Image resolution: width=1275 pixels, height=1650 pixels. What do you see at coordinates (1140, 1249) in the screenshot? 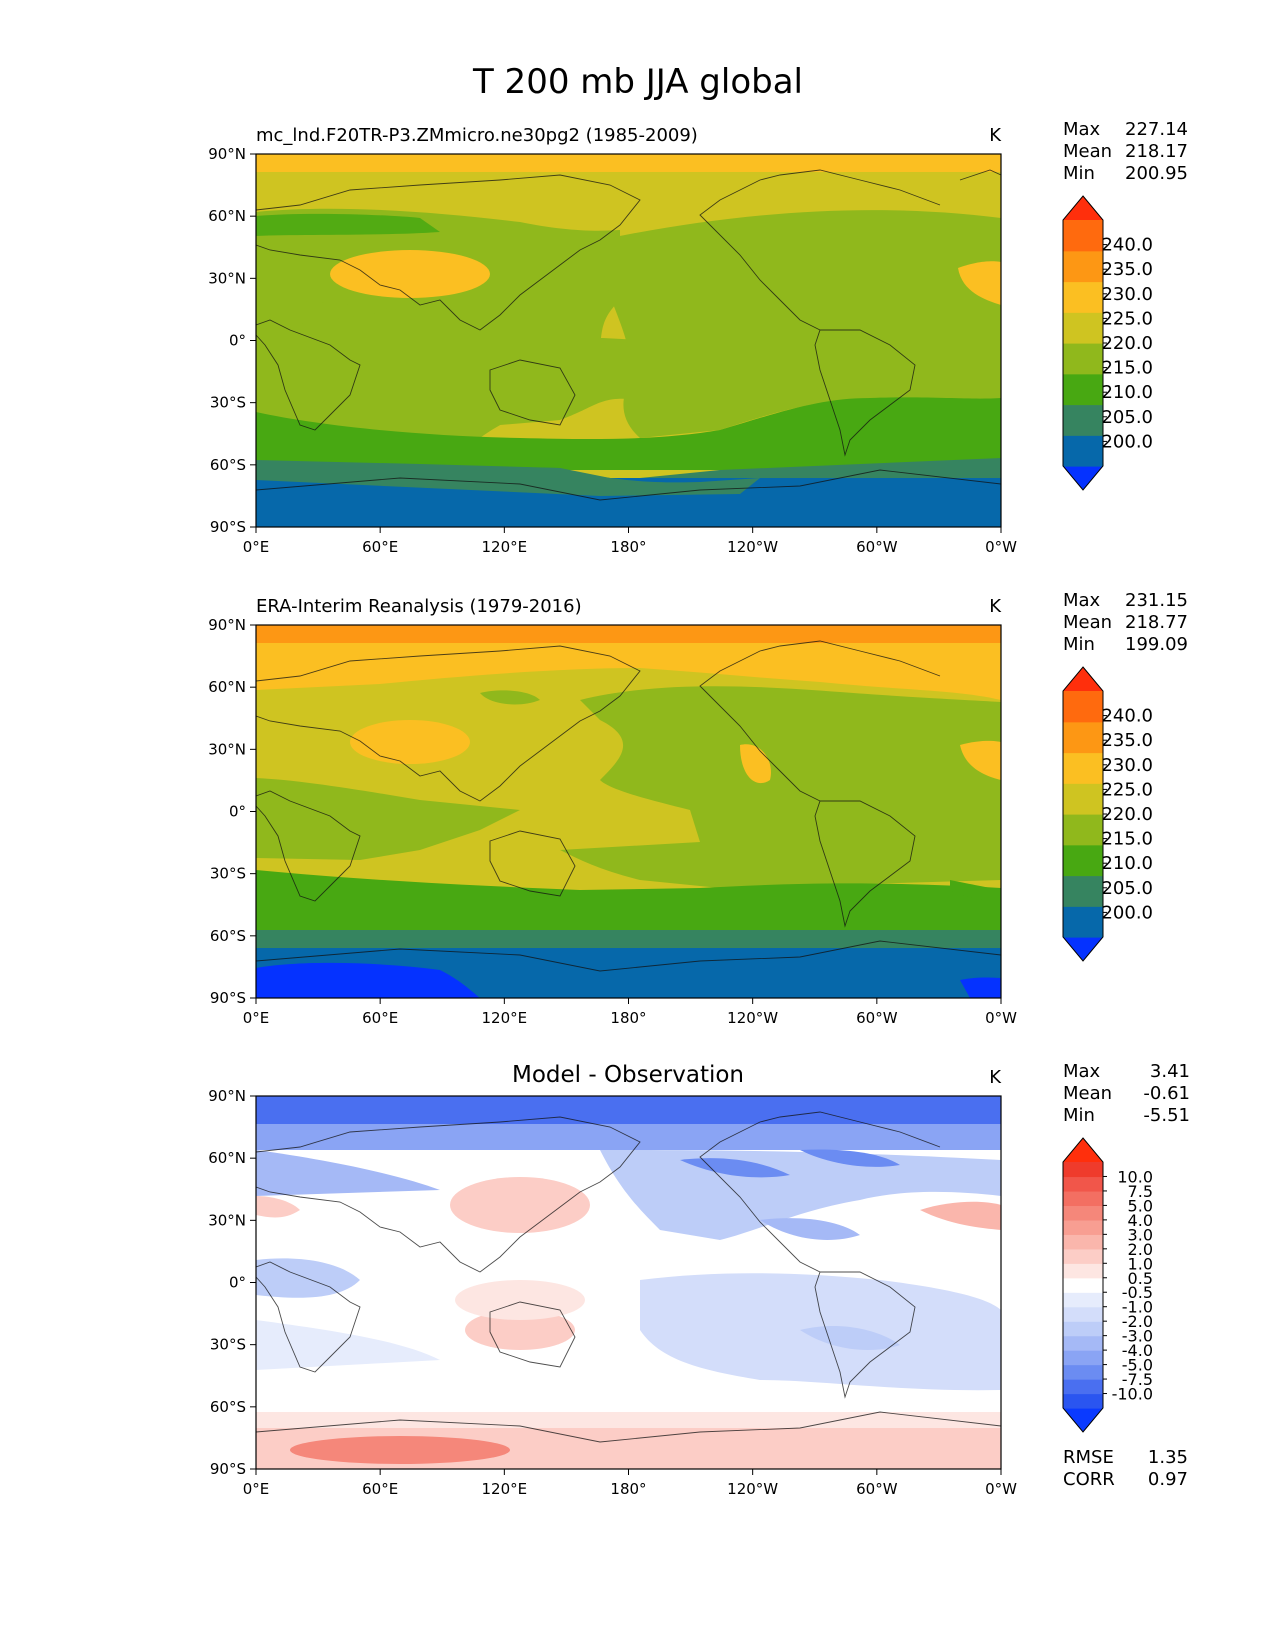
I see `colorbar-label: 2.0` at bounding box center [1140, 1249].